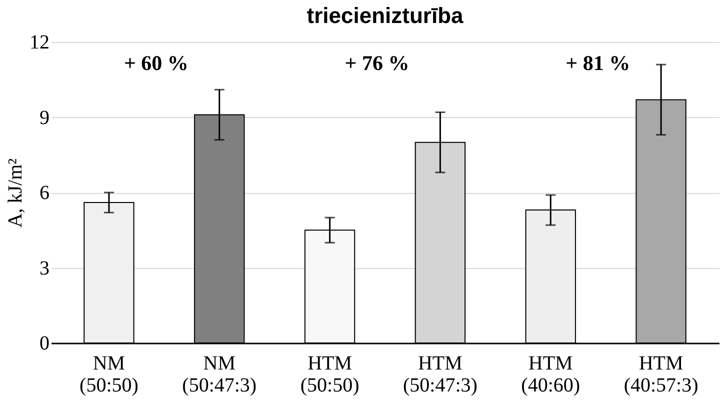 This screenshot has width=724, height=400. What do you see at coordinates (45, 117) in the screenshot?
I see `y-tick-label: 9` at bounding box center [45, 117].